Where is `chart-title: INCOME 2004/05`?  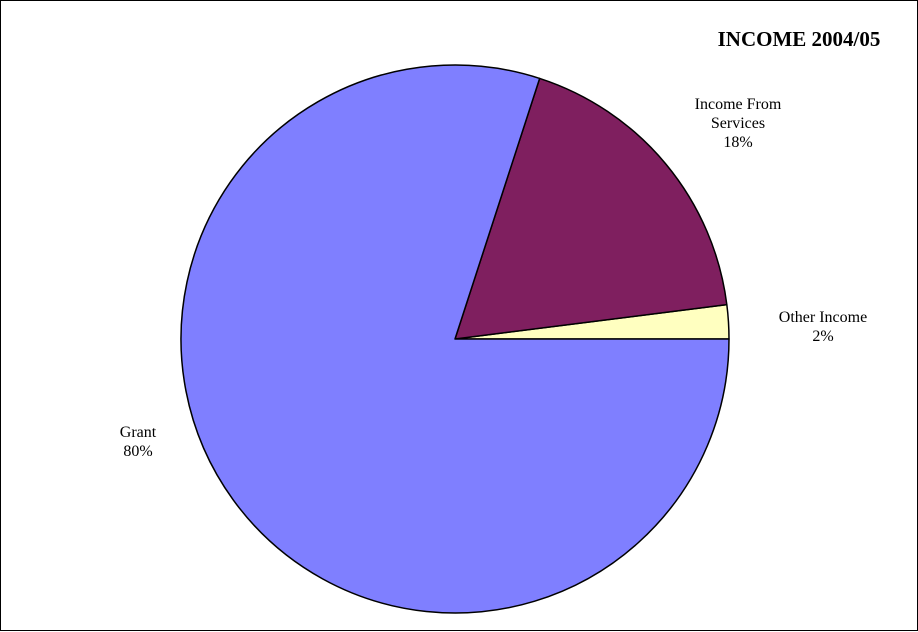 chart-title: INCOME 2004/05 is located at coordinates (799, 39).